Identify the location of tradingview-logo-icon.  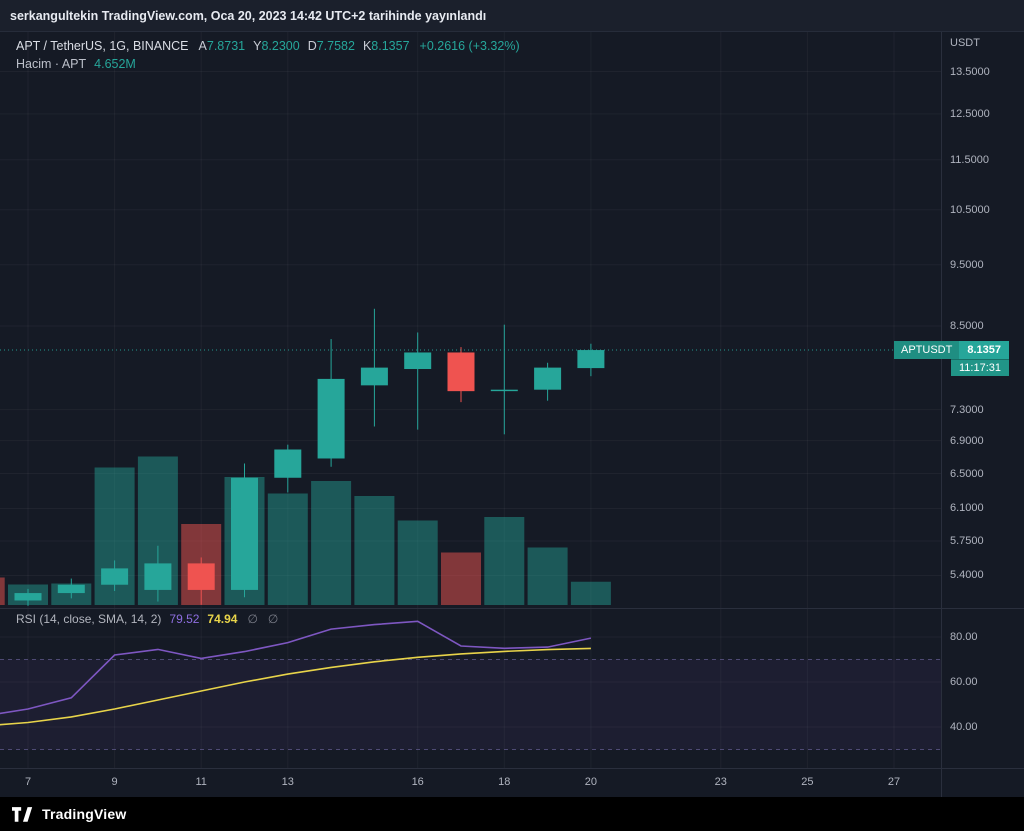
(23, 814).